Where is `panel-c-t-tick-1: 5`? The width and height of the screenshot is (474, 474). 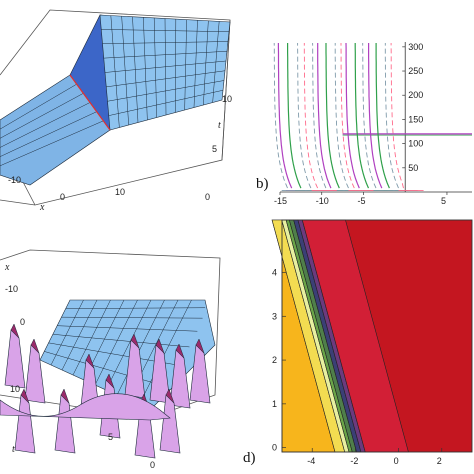
panel-c-t-tick-1: 5 is located at coordinates (110, 437).